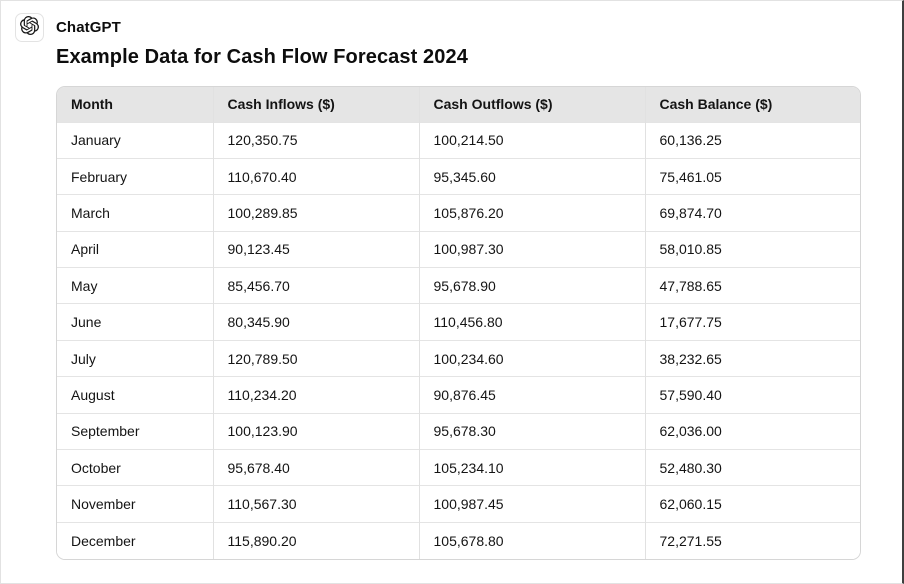  I want to click on outflow-cell: 100,214.50, so click(531, 140).